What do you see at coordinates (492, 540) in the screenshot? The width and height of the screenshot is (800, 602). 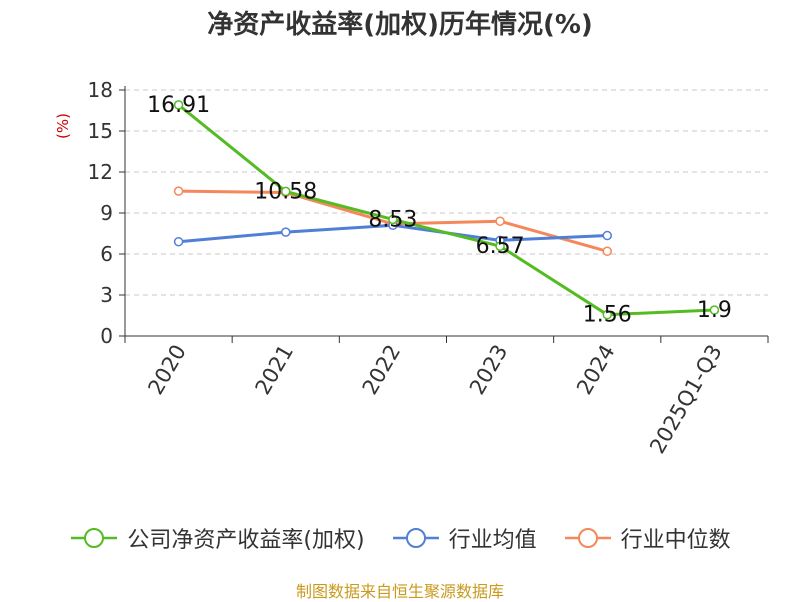 I see `legend-label: 行业均值` at bounding box center [492, 540].